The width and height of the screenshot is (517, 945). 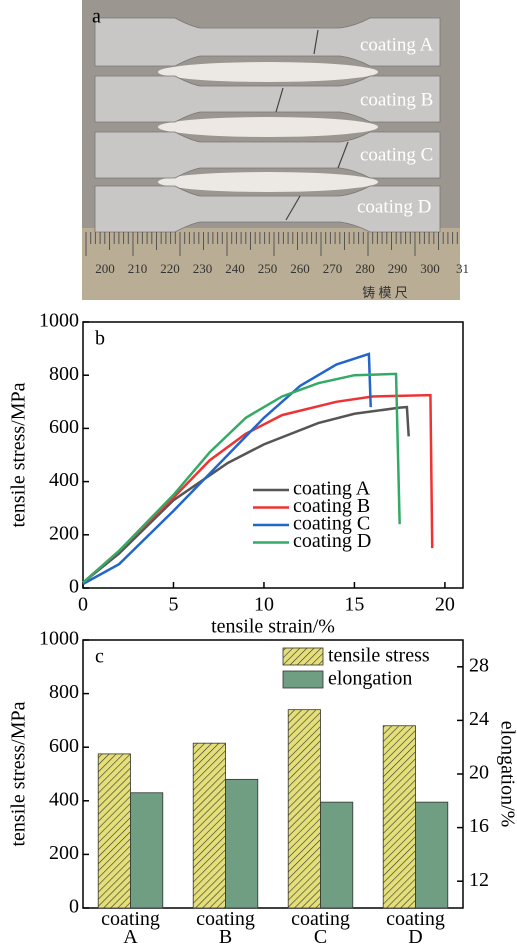 What do you see at coordinates (331, 524) in the screenshot?
I see `legend-label: coating C` at bounding box center [331, 524].